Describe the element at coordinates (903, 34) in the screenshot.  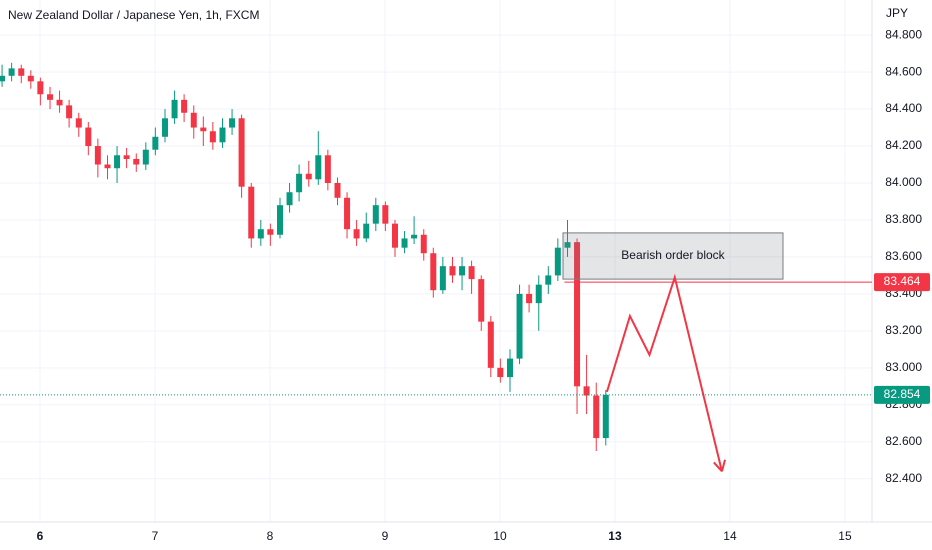
I see `y-tick-label: 84.800` at that location.